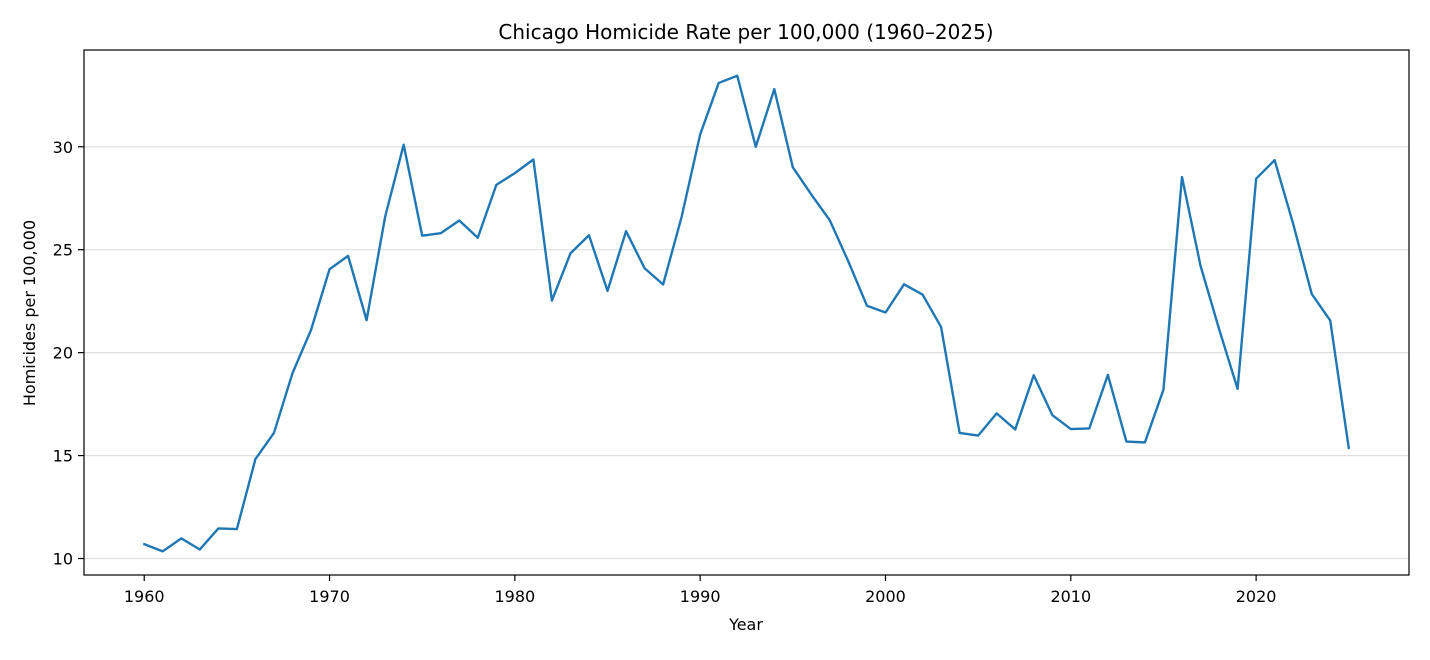 The width and height of the screenshot is (1430, 660). I want to click on x-tick-label: 1990, so click(700, 596).